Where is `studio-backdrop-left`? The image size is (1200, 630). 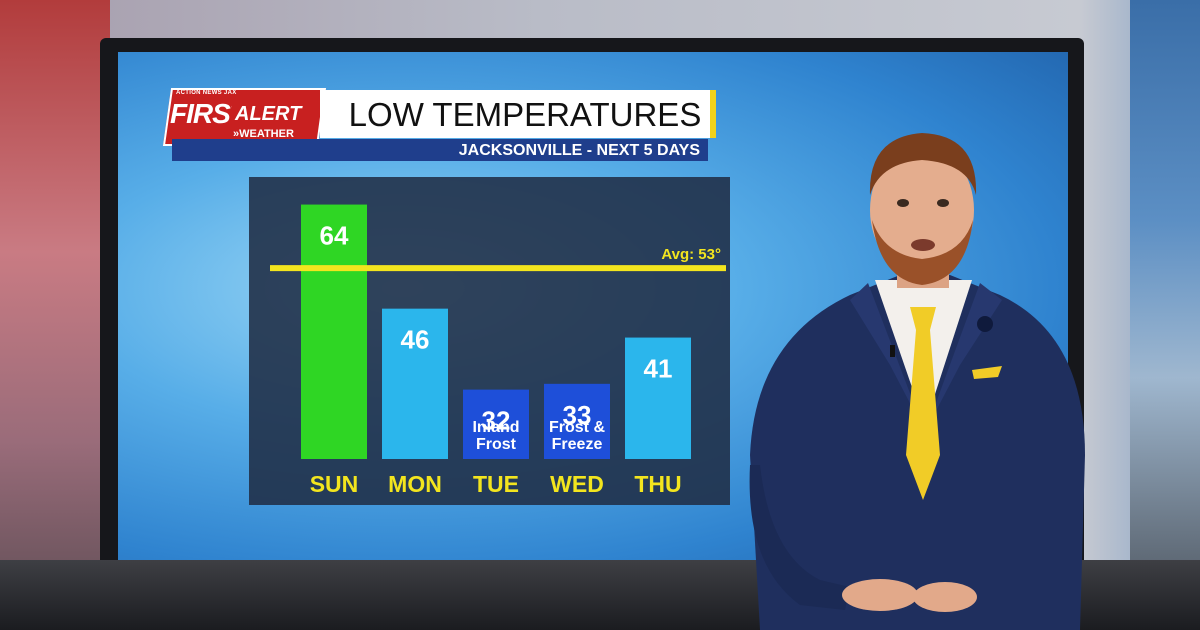 studio-backdrop-left is located at coordinates (55, 315).